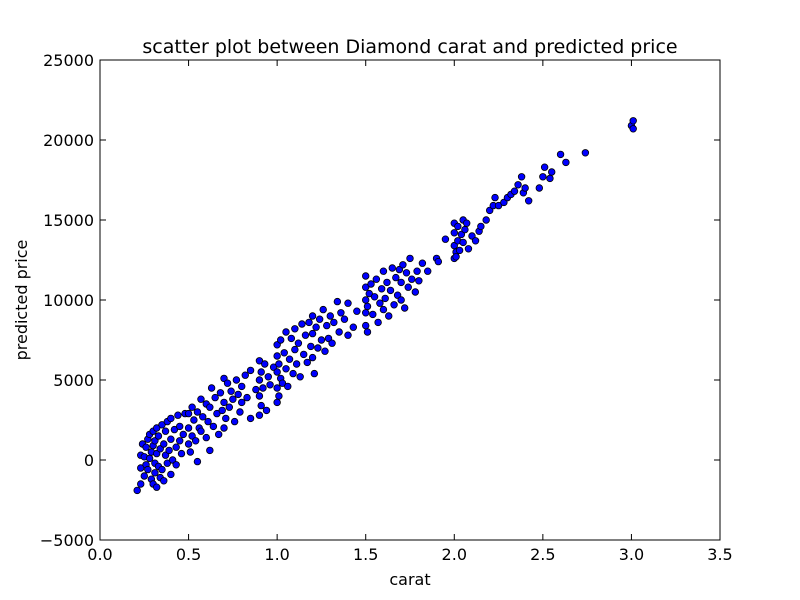  What do you see at coordinates (365, 554) in the screenshot?
I see `x-tick-label: 1.5` at bounding box center [365, 554].